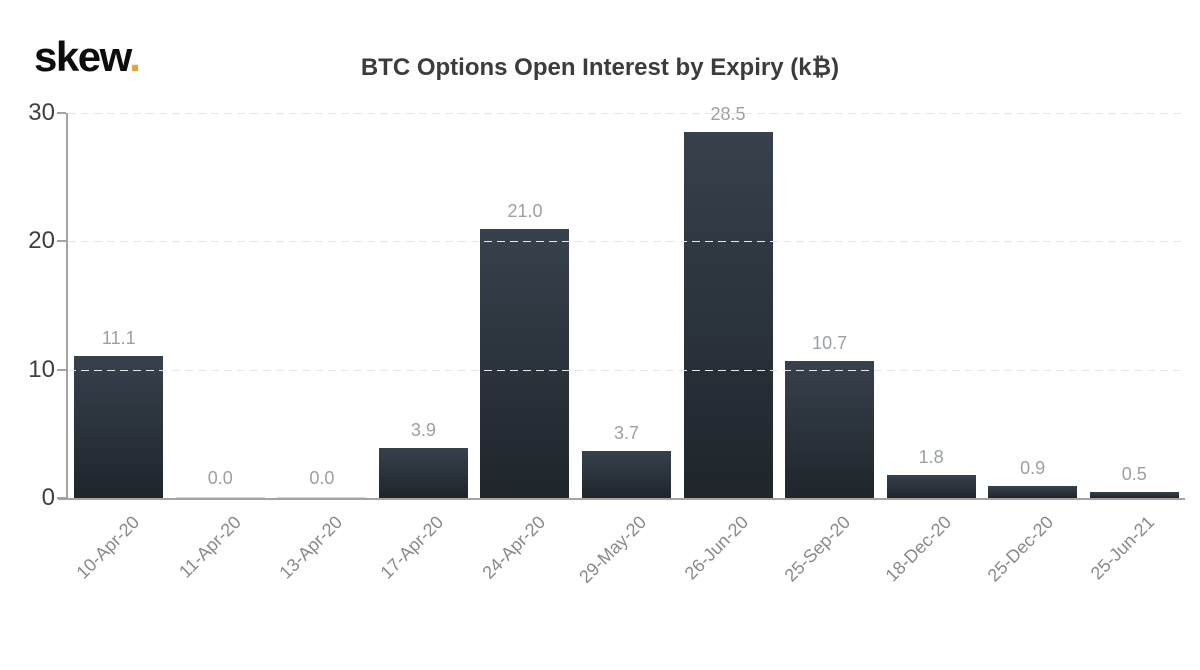 The height and width of the screenshot is (670, 1200). I want to click on bar-column: 28.5 26-Jun-20, so click(728, 343).